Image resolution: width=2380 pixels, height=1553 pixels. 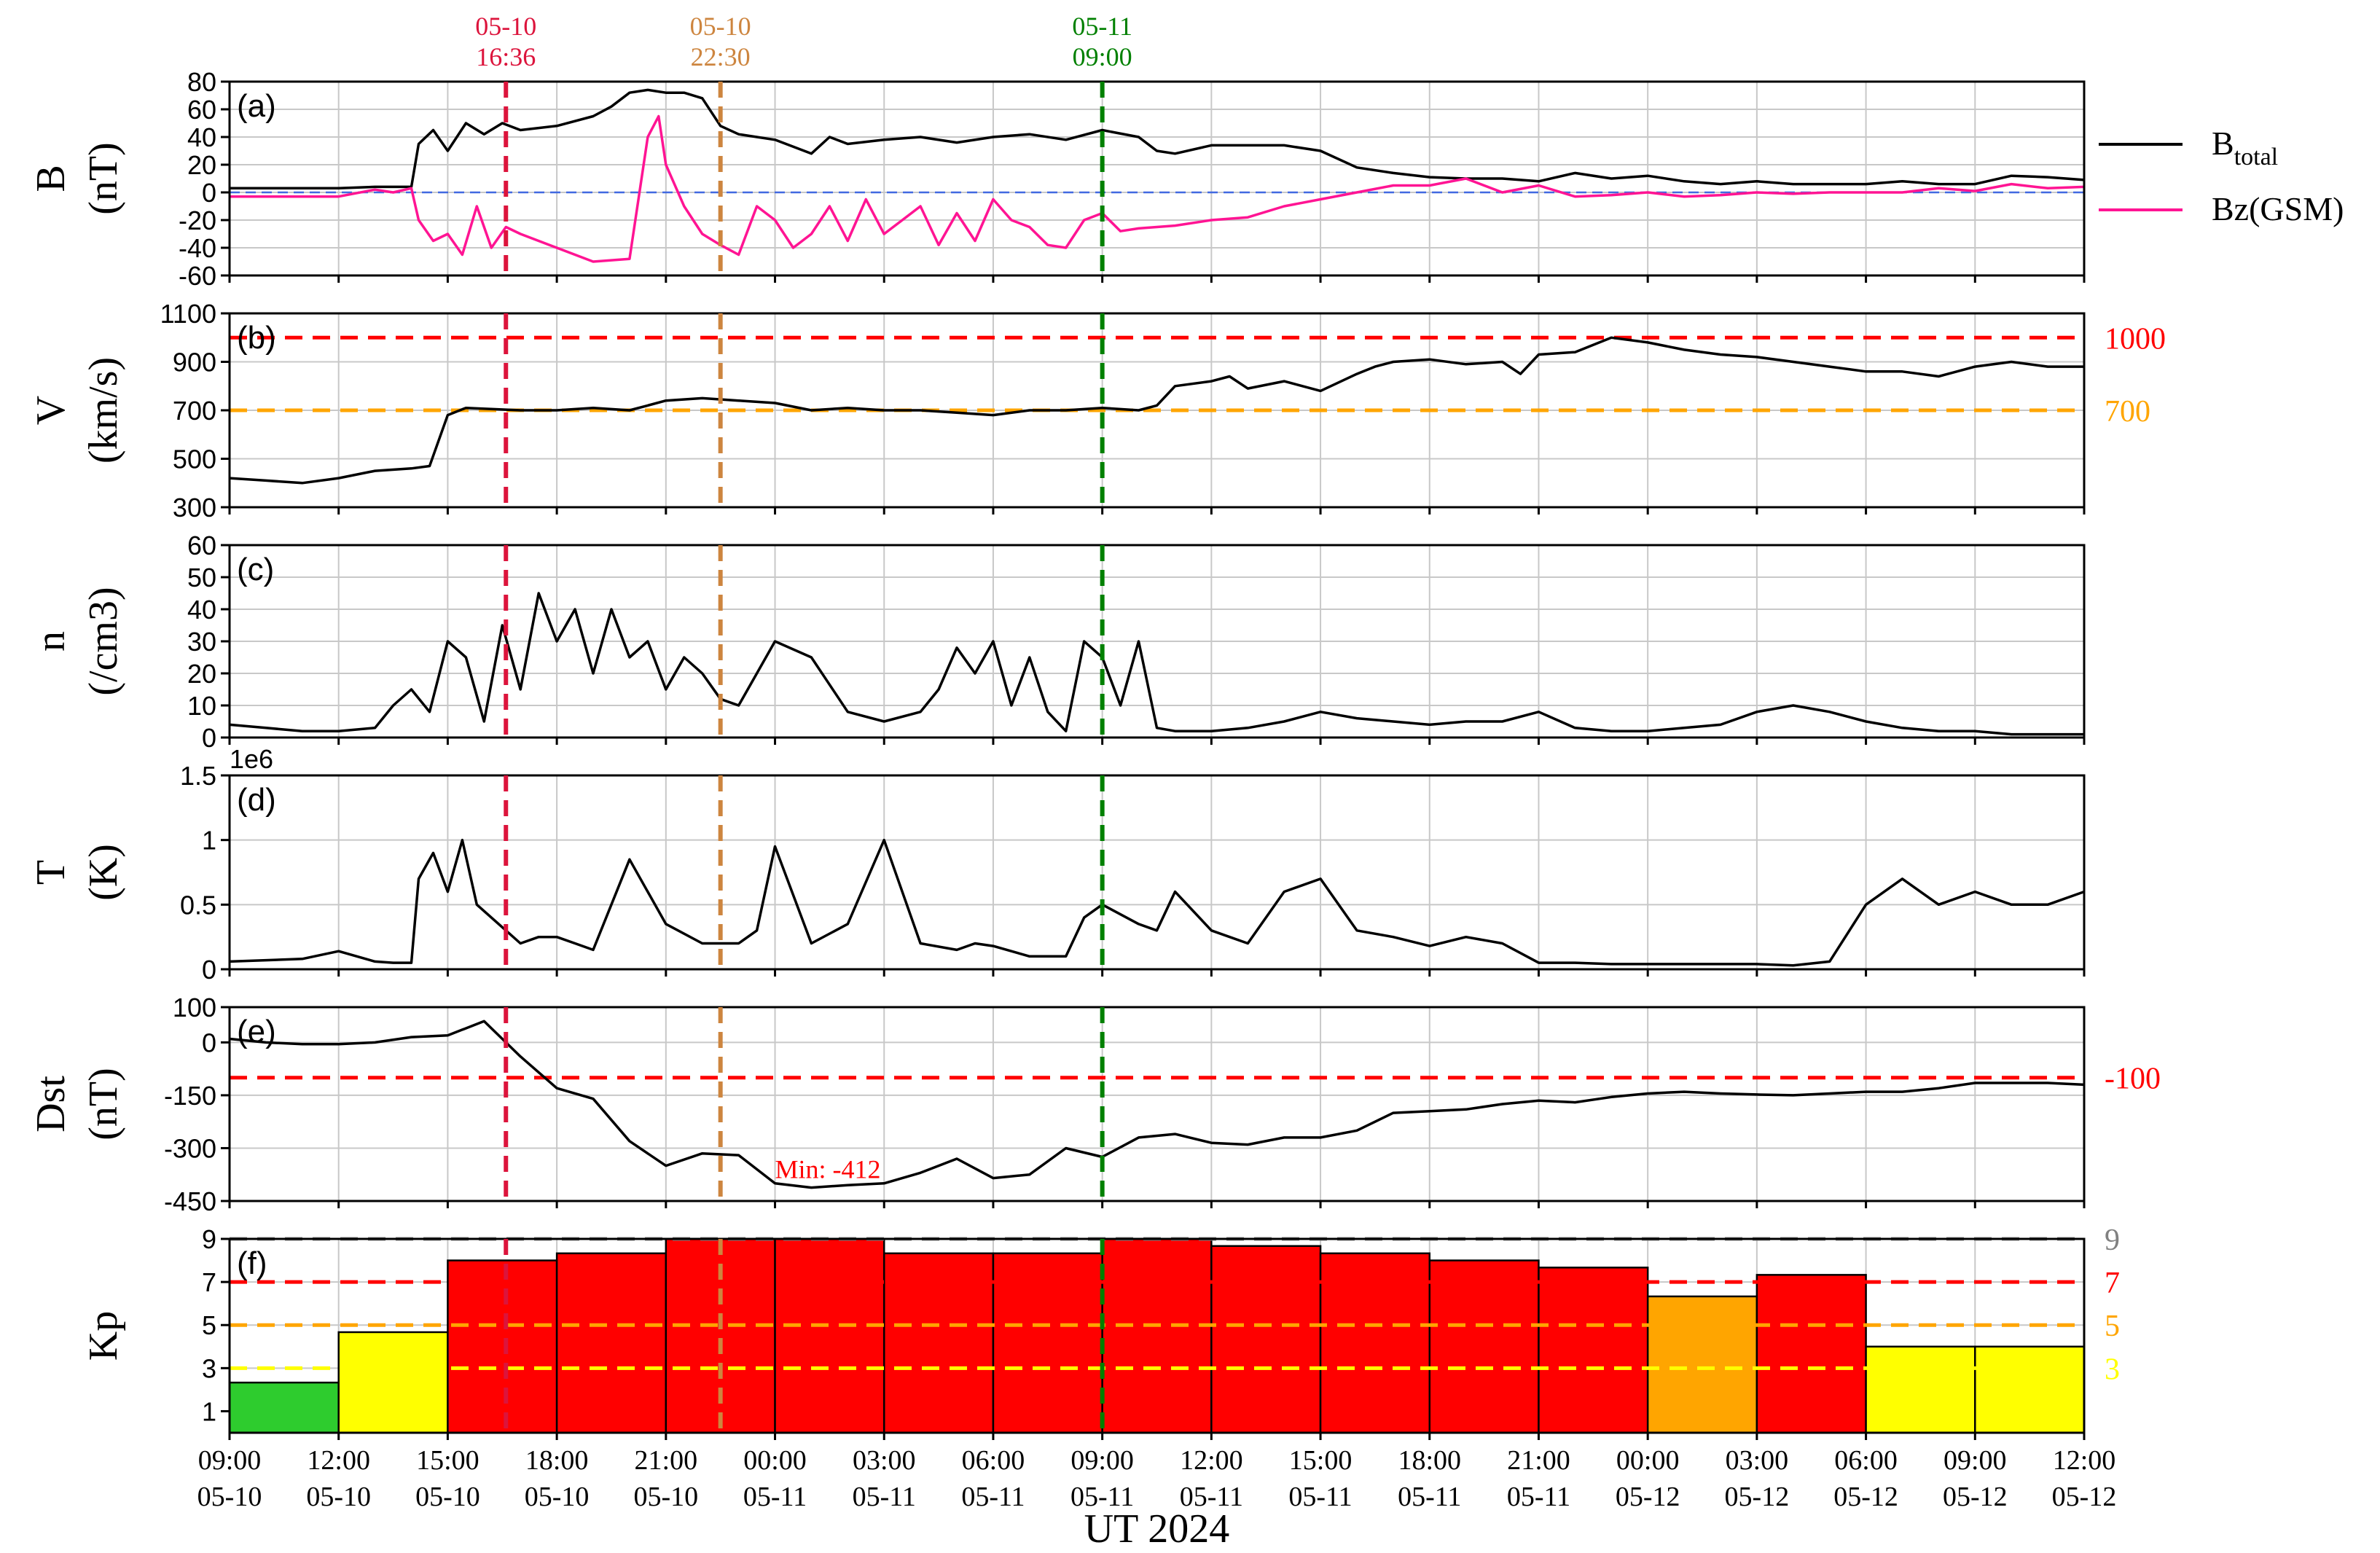 I want to click on series-line-v, so click(x=1156, y=410).